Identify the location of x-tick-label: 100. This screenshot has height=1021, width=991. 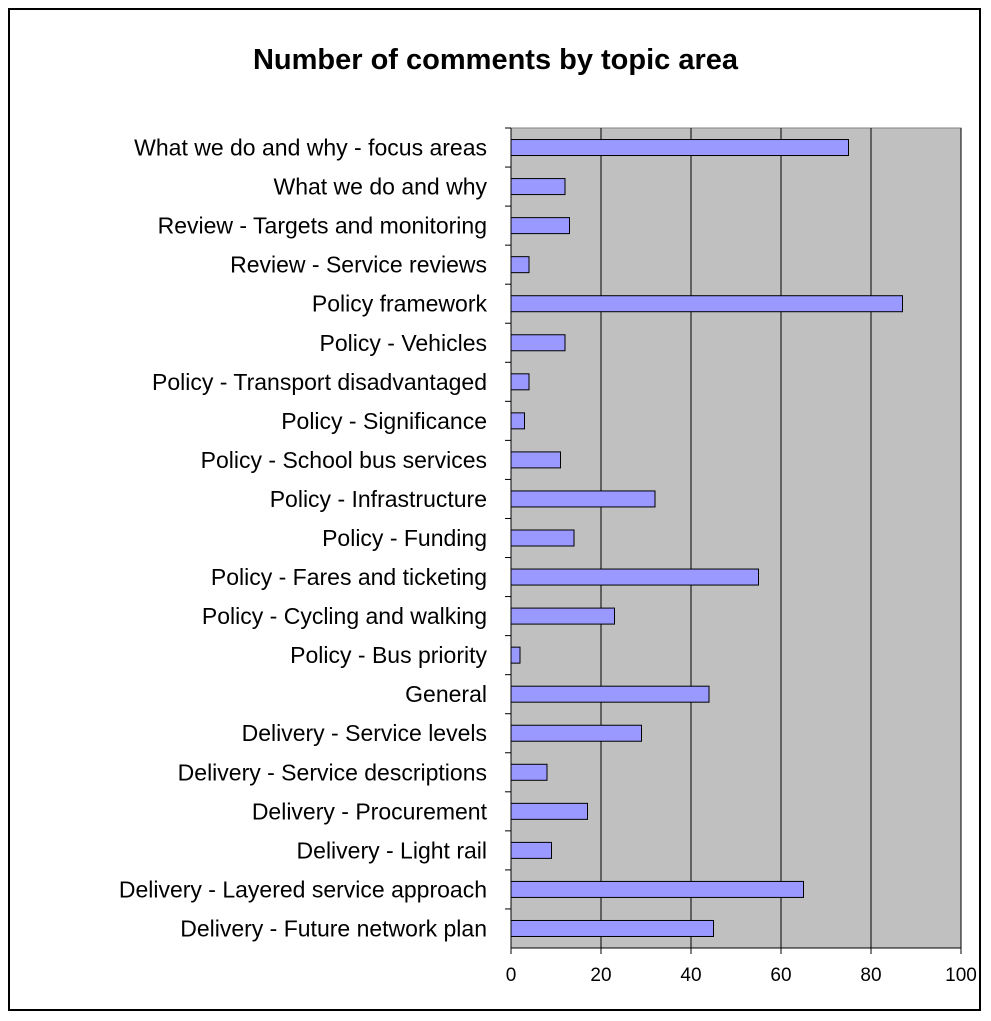
(961, 975).